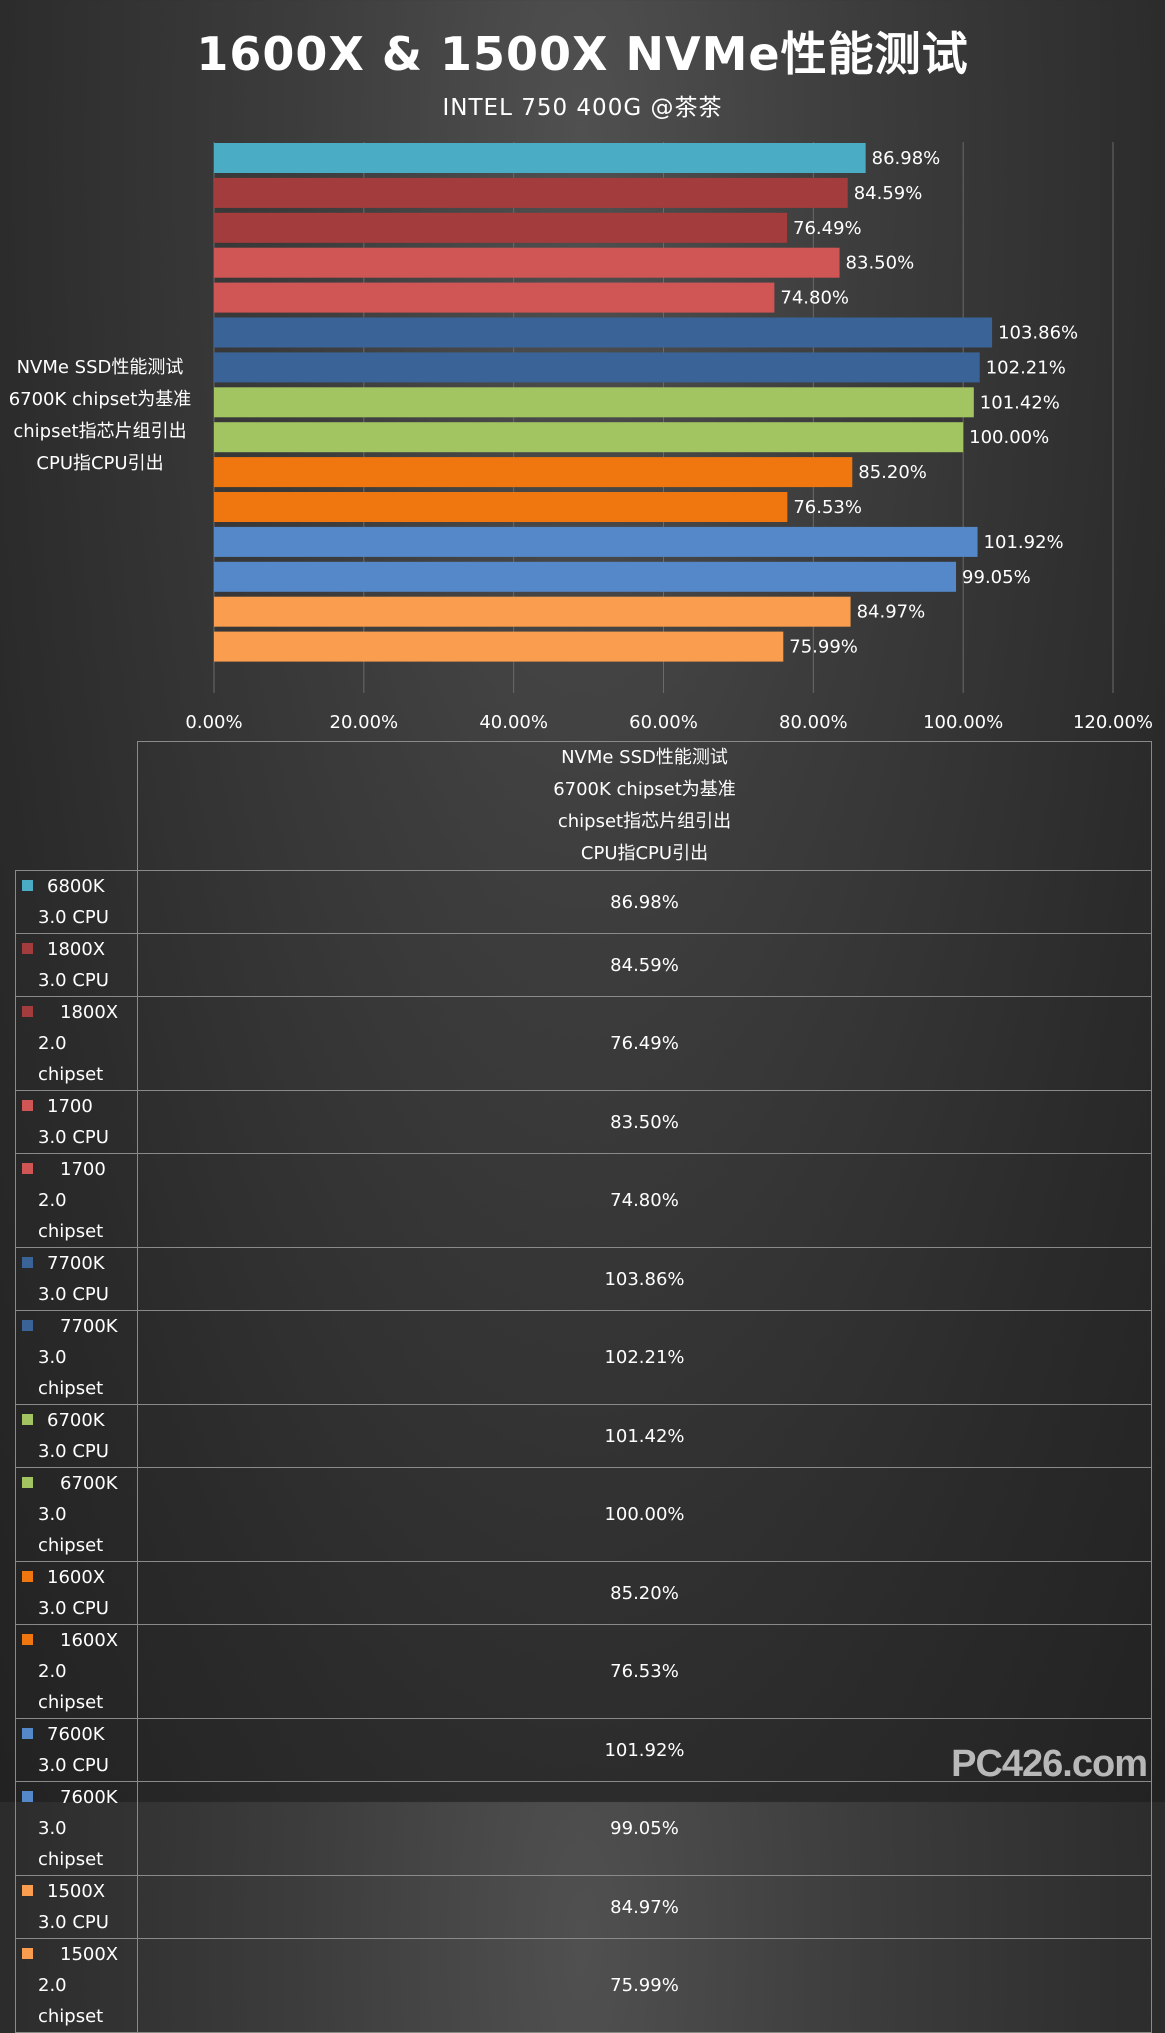  I want to click on table-row-label-cell: 1800X 2.0 chipset, so click(76, 1043).